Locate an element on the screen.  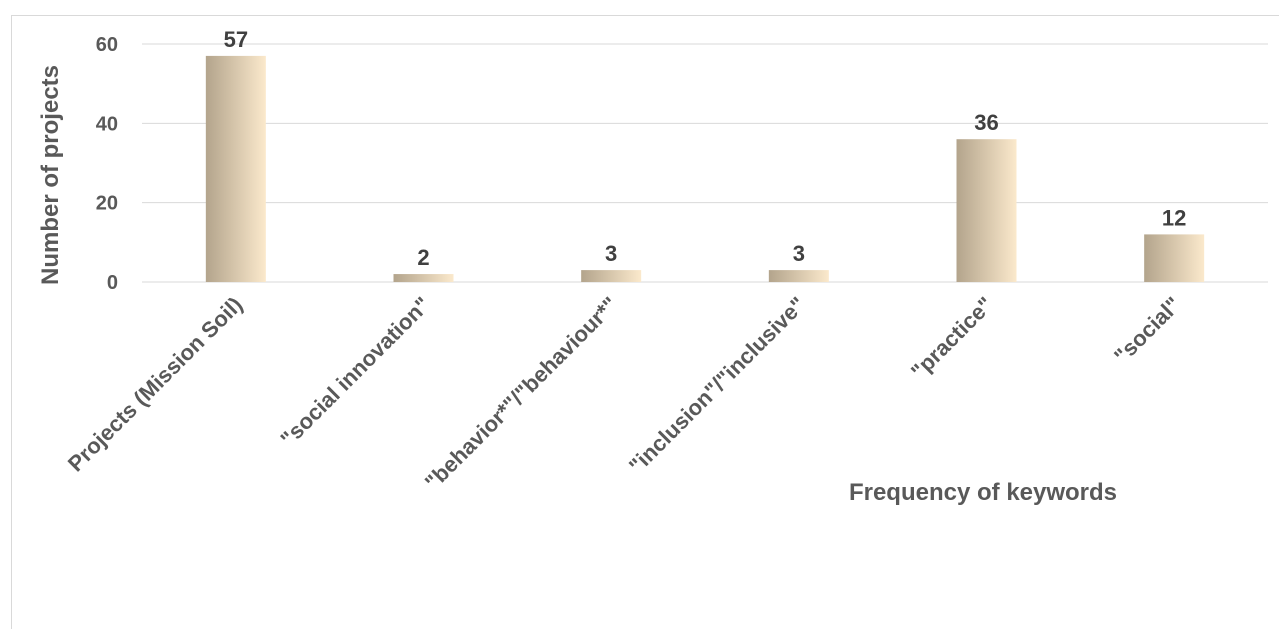
data-label: 57 is located at coordinates (236, 39).